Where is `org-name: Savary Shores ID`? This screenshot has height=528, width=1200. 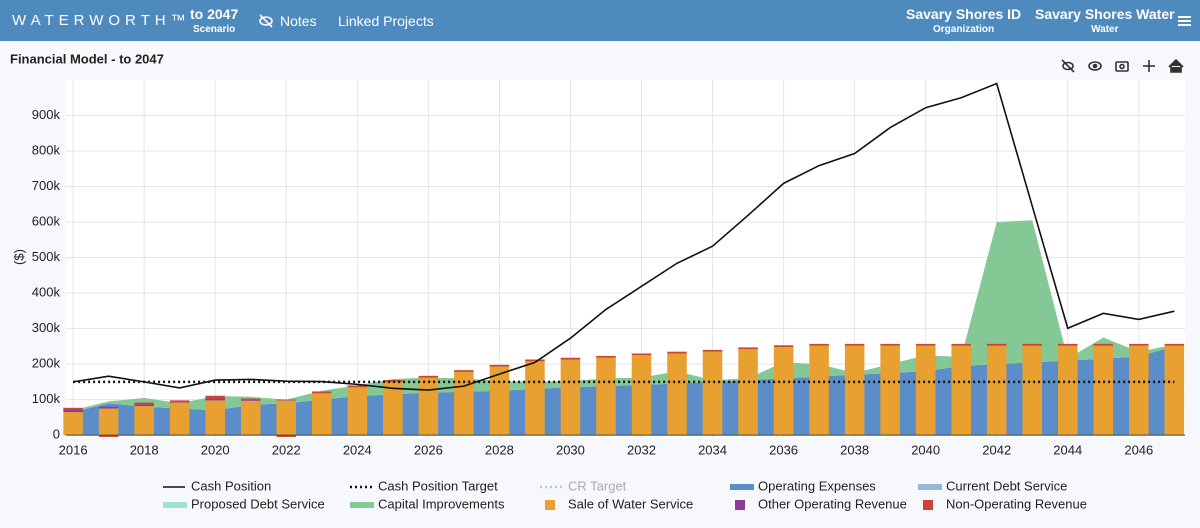
org-name: Savary Shores ID is located at coordinates (964, 14).